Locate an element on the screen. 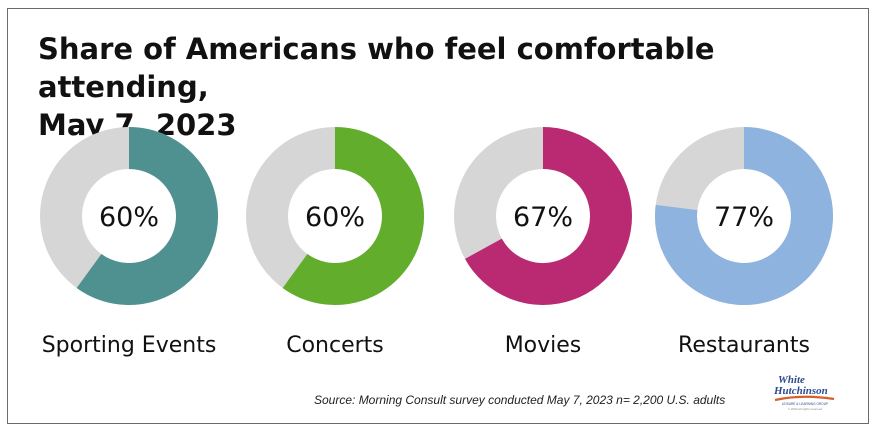 The height and width of the screenshot is (436, 880). logo-word-2: Hutchinson is located at coordinates (800, 391).